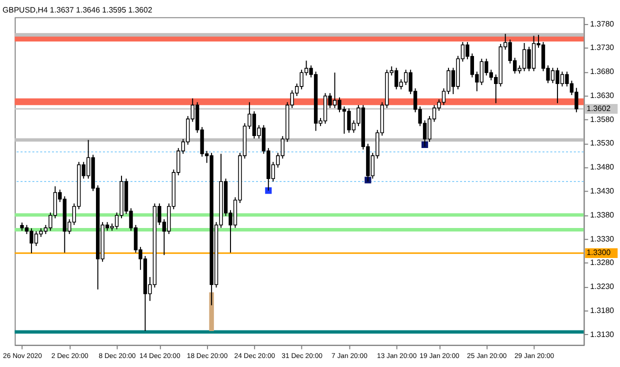 This screenshot has height=367, width=620. What do you see at coordinates (602, 239) in the screenshot?
I see `y-tick-label: 1.3330` at bounding box center [602, 239].